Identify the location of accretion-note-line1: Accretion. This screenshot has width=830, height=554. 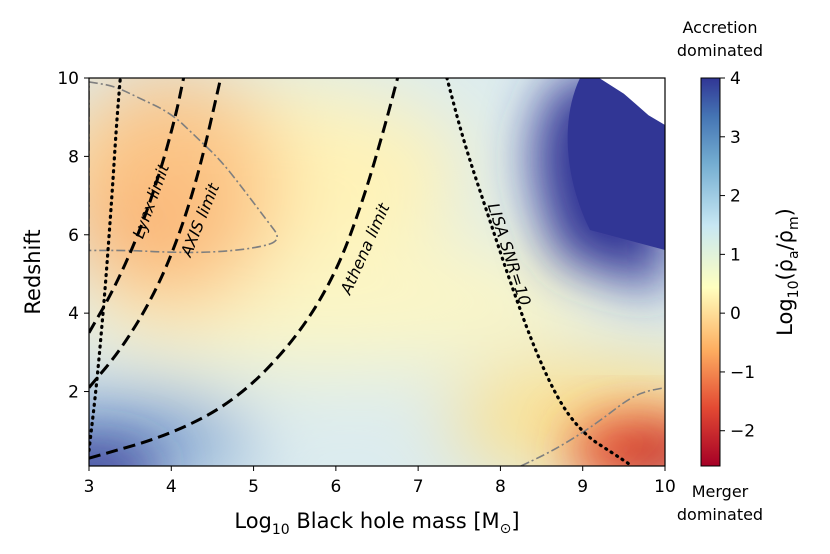
(720, 27).